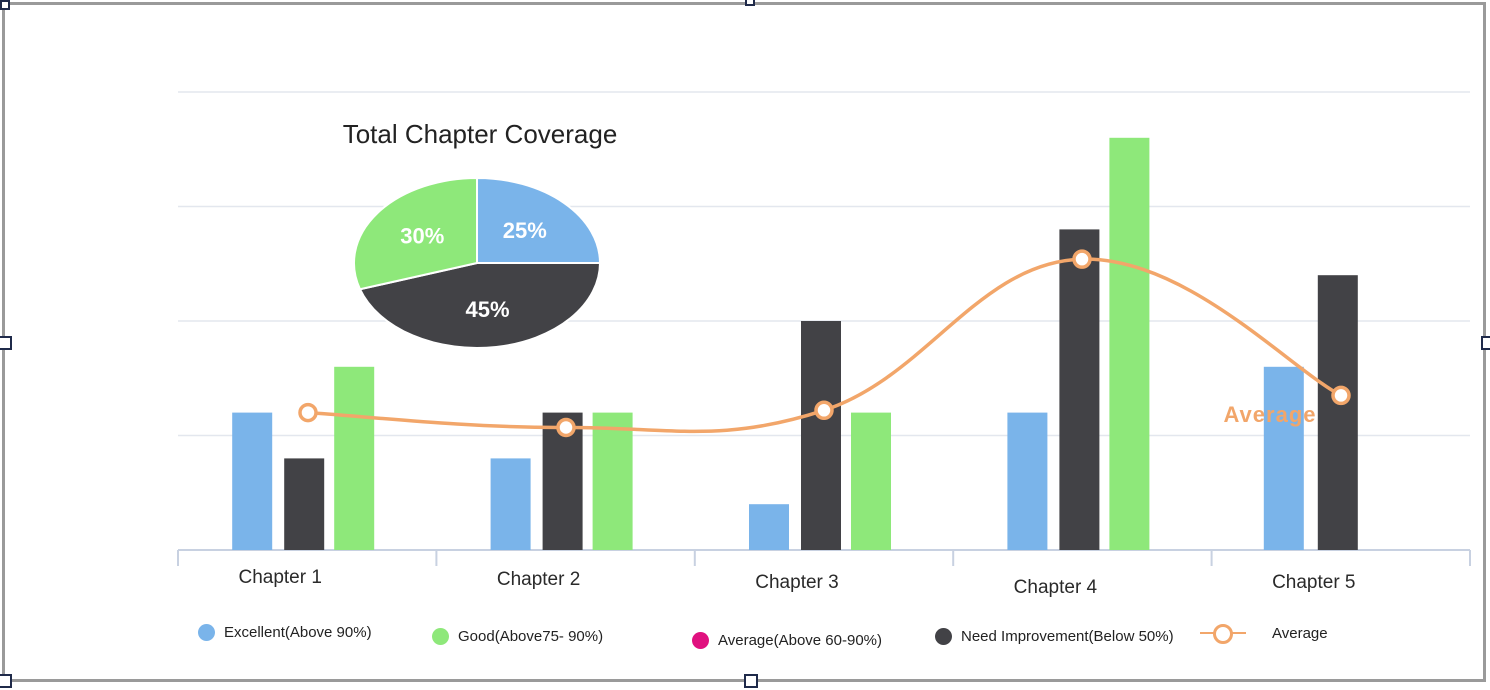 This screenshot has height=690, width=1490. I want to click on legend-item-need_improvement: Need Improvement(Below 50%), so click(1054, 636).